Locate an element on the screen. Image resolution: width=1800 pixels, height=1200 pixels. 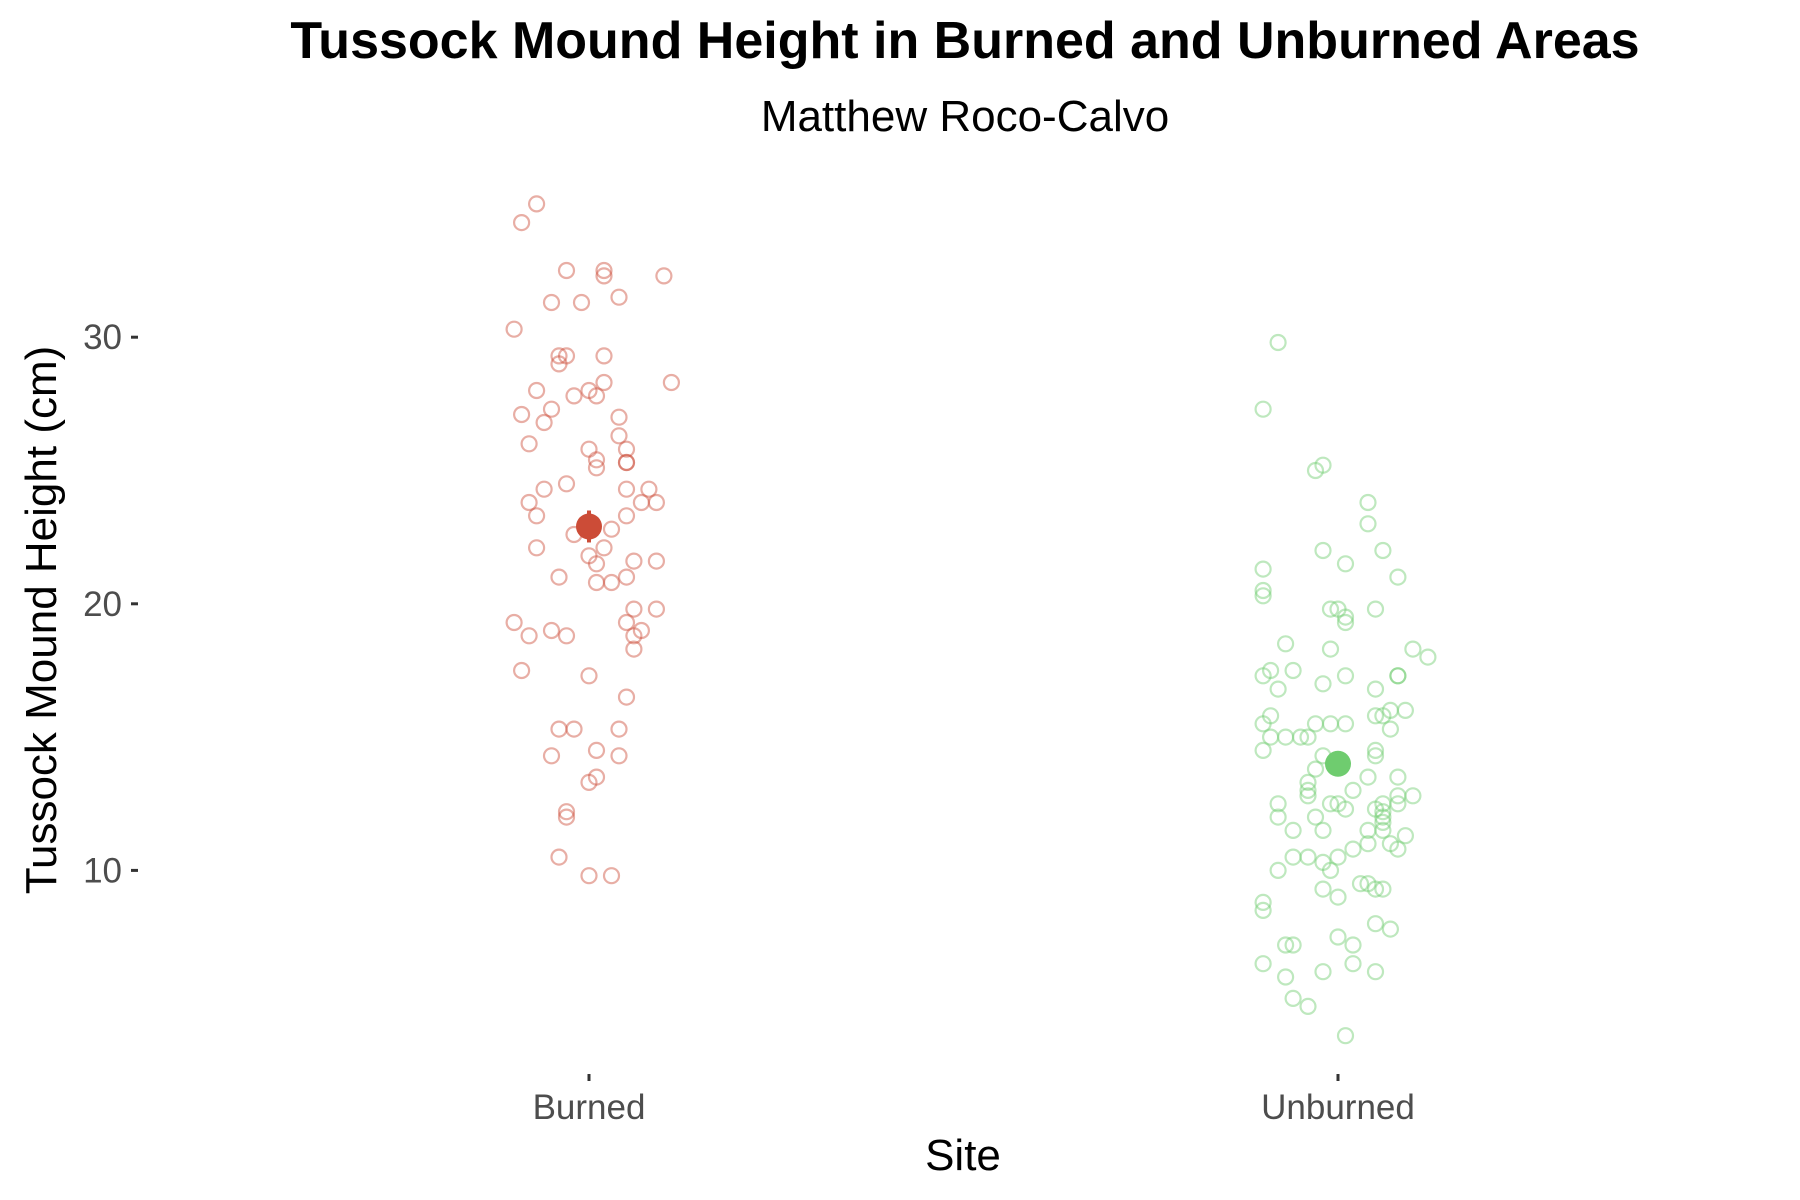
y-tick-label: 30 is located at coordinates (102, 337).